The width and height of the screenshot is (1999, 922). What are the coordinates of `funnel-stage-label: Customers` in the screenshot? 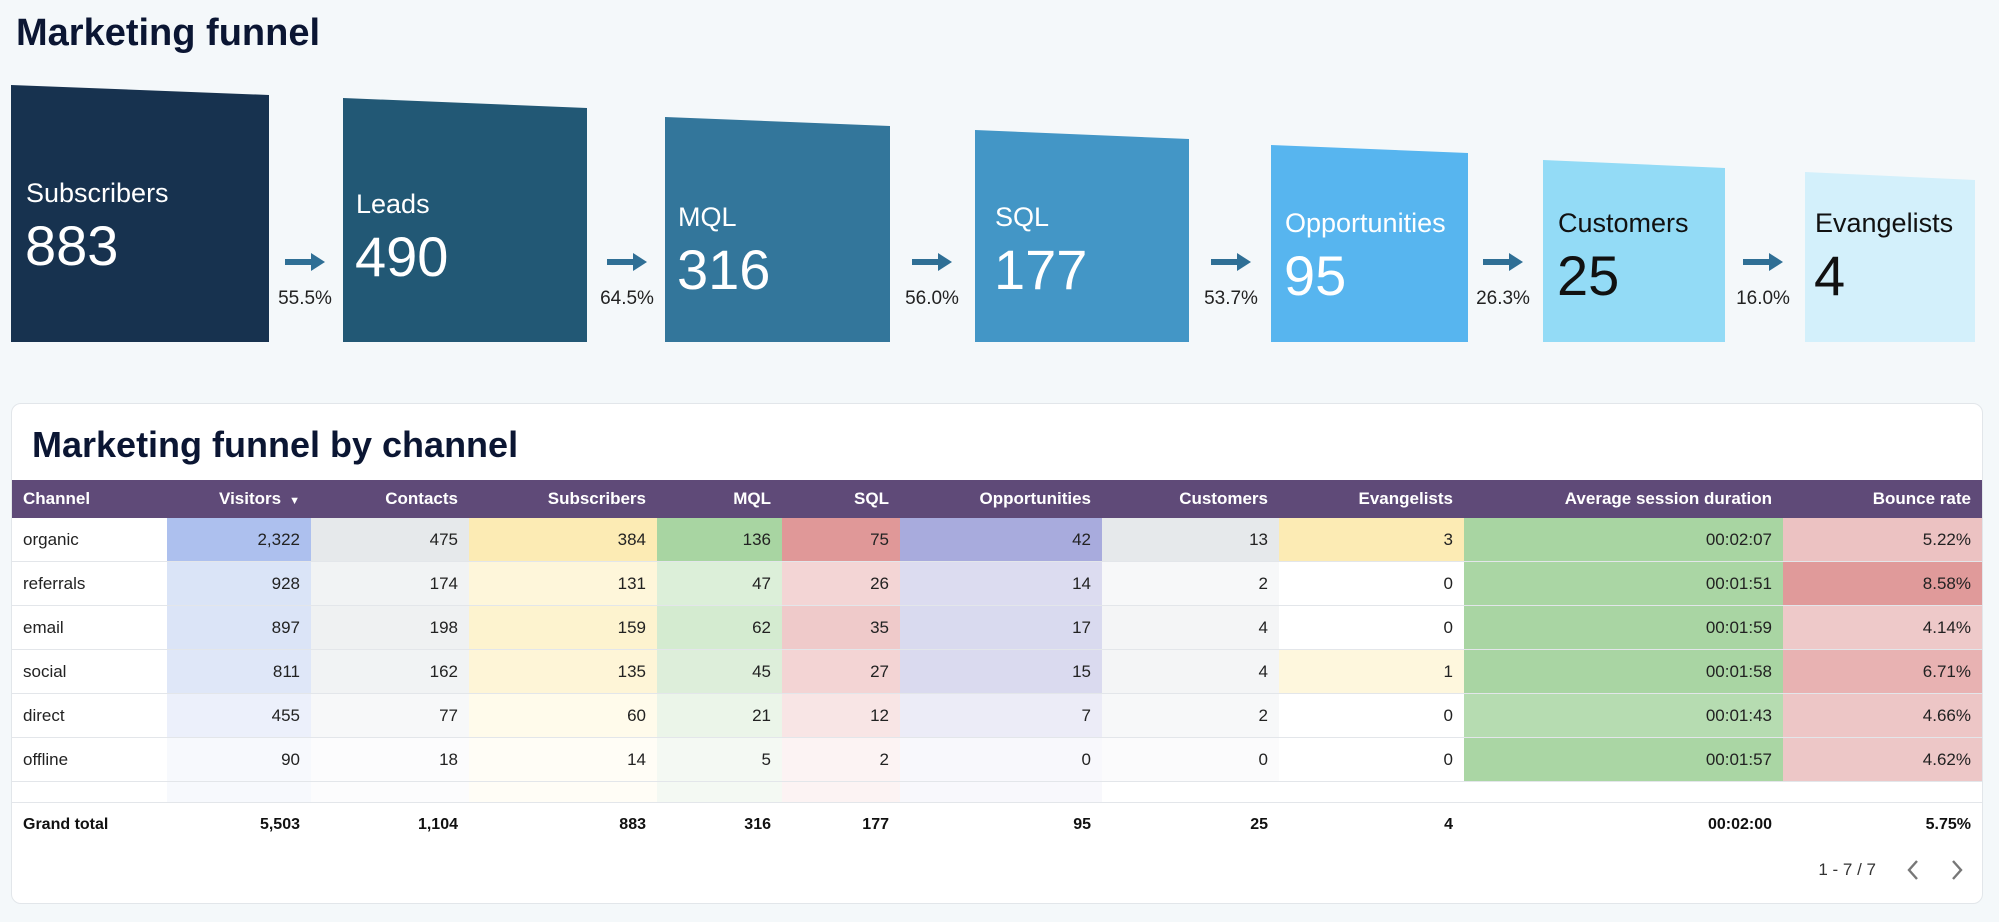 It's located at (1623, 223).